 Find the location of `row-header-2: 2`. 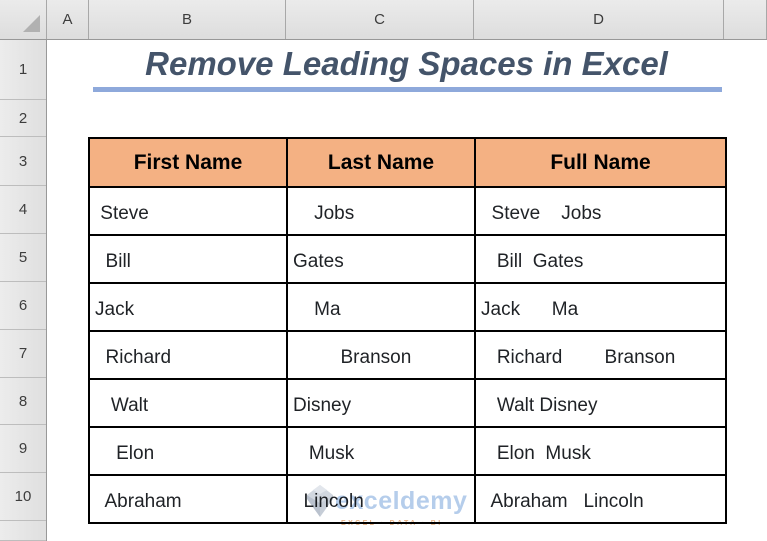

row-header-2: 2 is located at coordinates (23, 118).